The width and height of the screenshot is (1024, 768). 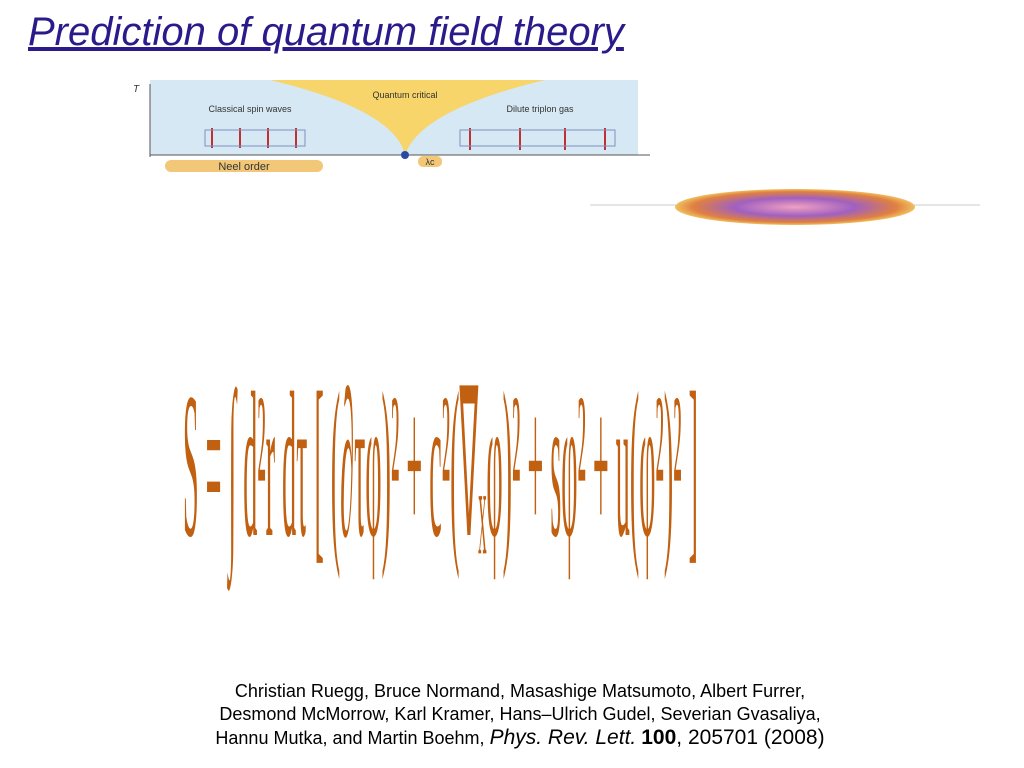 I want to click on pages: , 205701 (2008), so click(x=750, y=737).